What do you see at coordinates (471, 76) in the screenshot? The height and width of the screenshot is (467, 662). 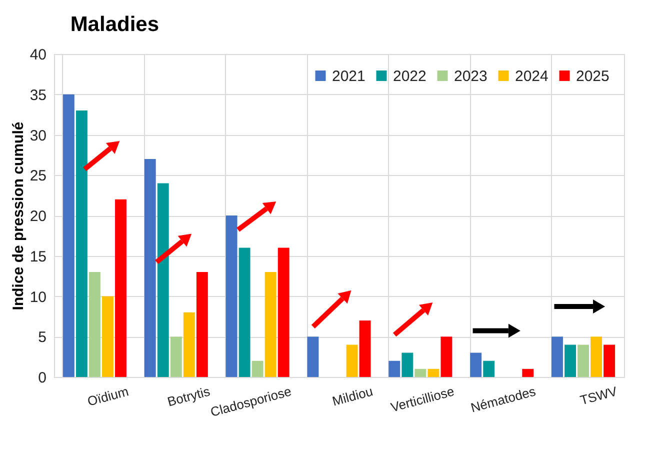 I see `legend-label: 2023` at bounding box center [471, 76].